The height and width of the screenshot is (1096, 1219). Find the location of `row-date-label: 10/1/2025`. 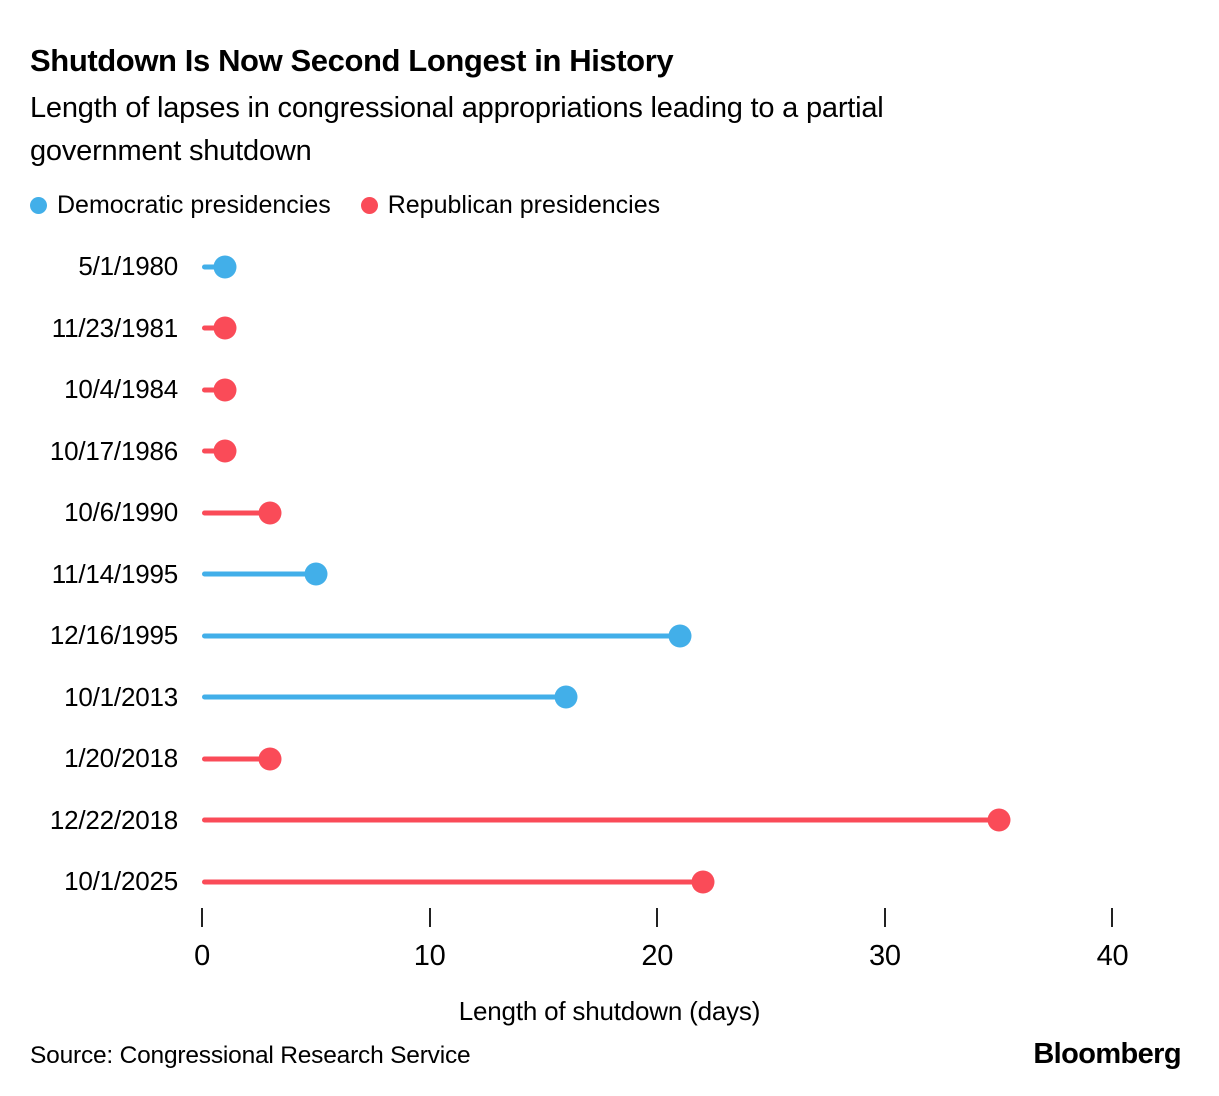

row-date-label: 10/1/2025 is located at coordinates (121, 881).